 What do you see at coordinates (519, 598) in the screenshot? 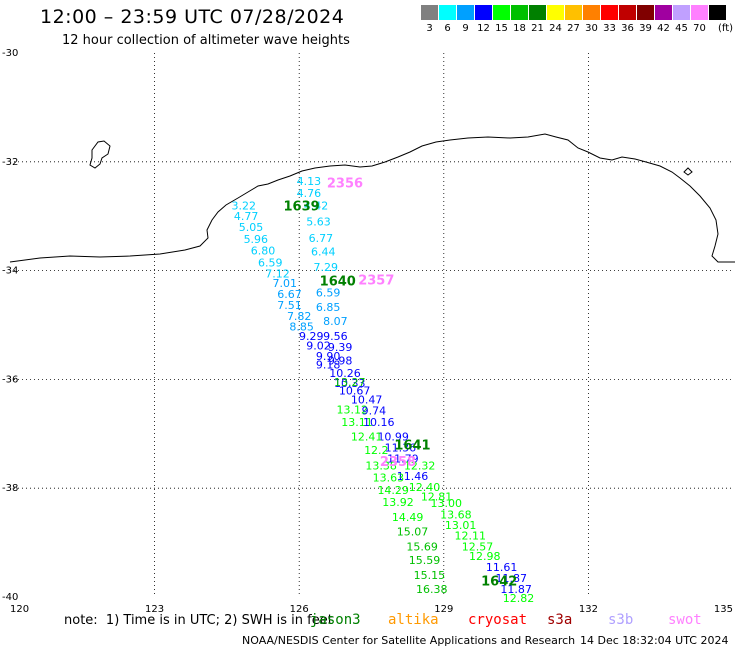
I see `wave-height-value: 12.82` at bounding box center [519, 598].